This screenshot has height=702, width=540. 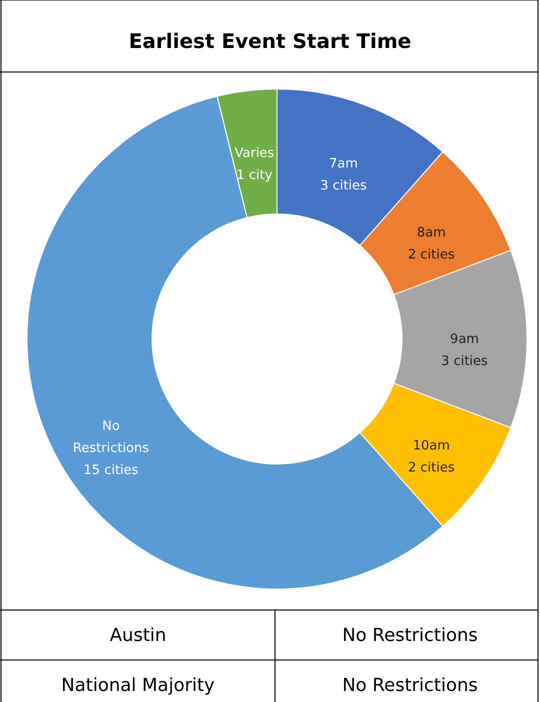 What do you see at coordinates (254, 153) in the screenshot?
I see `slice-label: Varies` at bounding box center [254, 153].